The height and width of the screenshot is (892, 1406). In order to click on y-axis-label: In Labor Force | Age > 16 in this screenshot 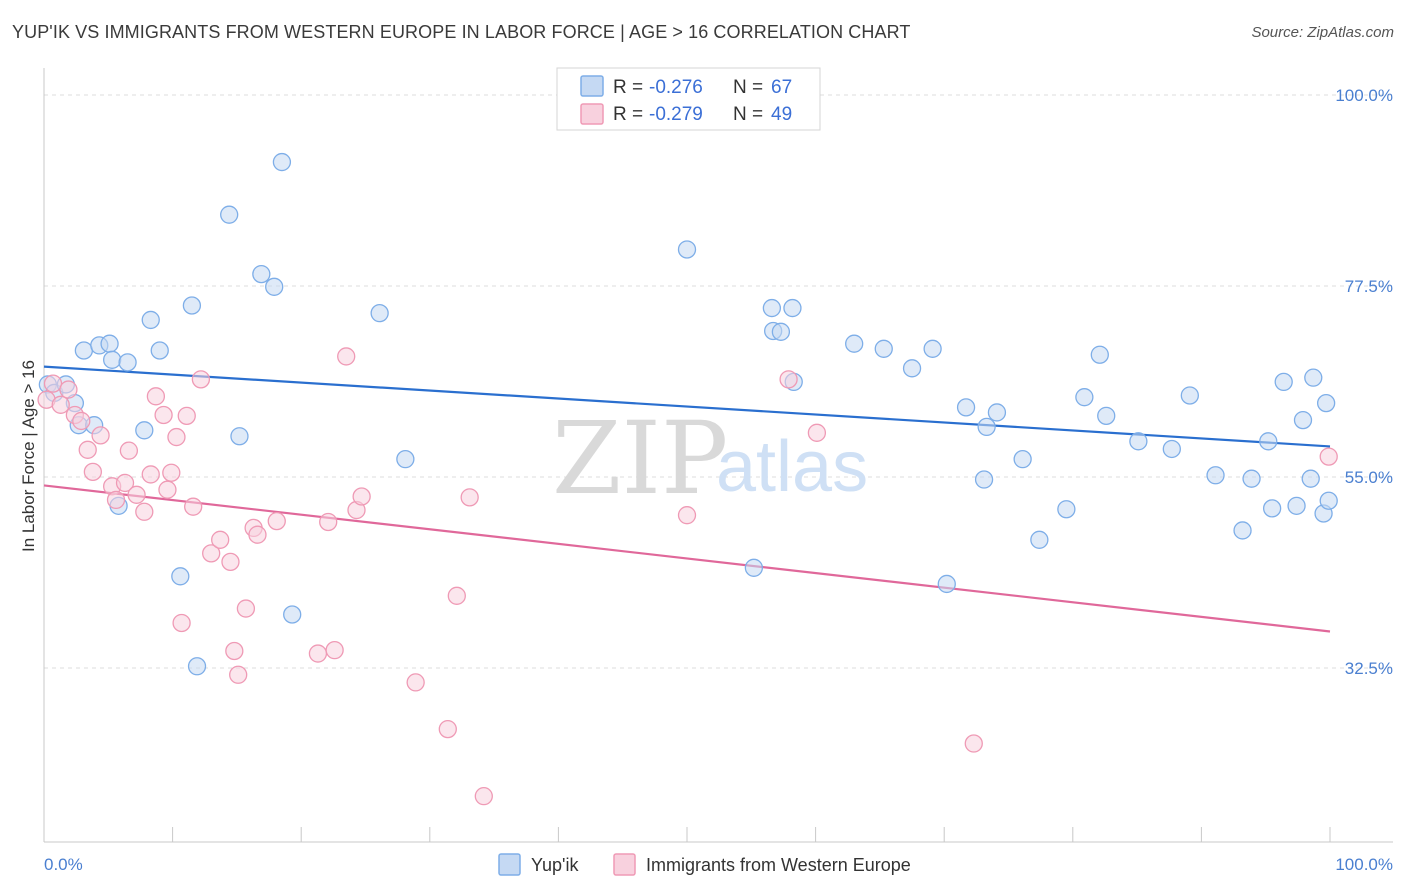, I will do `click(28, 456)`.